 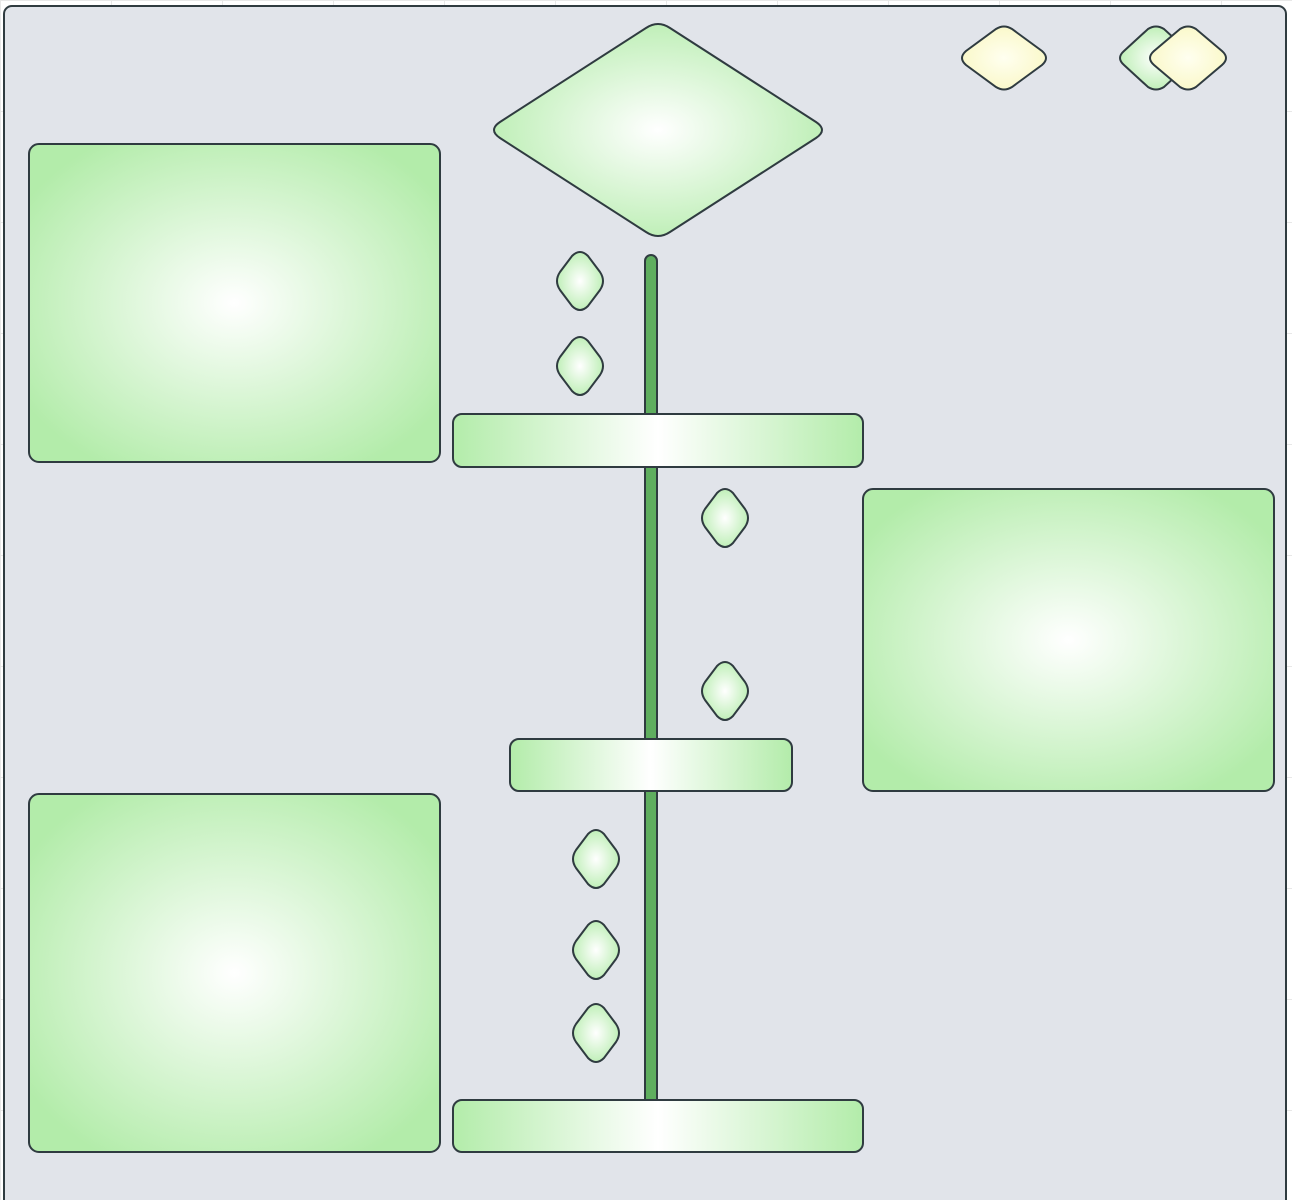 What do you see at coordinates (658, 130) in the screenshot?
I see `start-decision-diamond` at bounding box center [658, 130].